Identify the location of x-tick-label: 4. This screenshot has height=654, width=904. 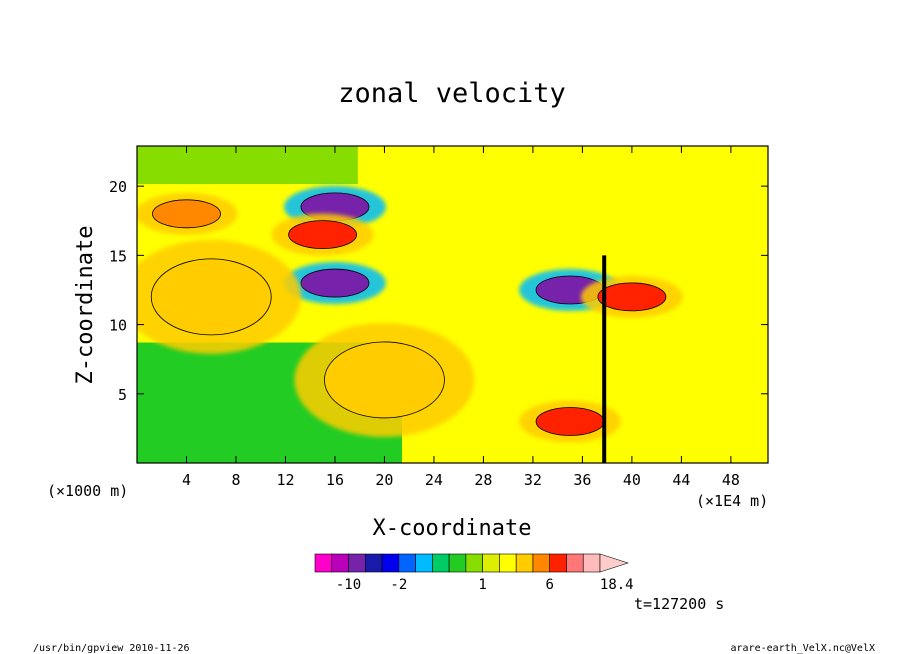
(186, 480).